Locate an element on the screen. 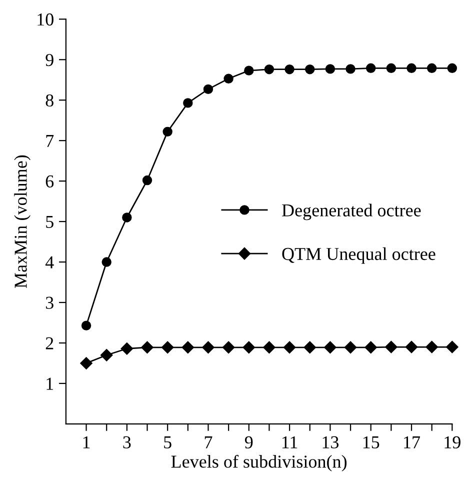  y-tick-label: 9 is located at coordinates (50, 60).